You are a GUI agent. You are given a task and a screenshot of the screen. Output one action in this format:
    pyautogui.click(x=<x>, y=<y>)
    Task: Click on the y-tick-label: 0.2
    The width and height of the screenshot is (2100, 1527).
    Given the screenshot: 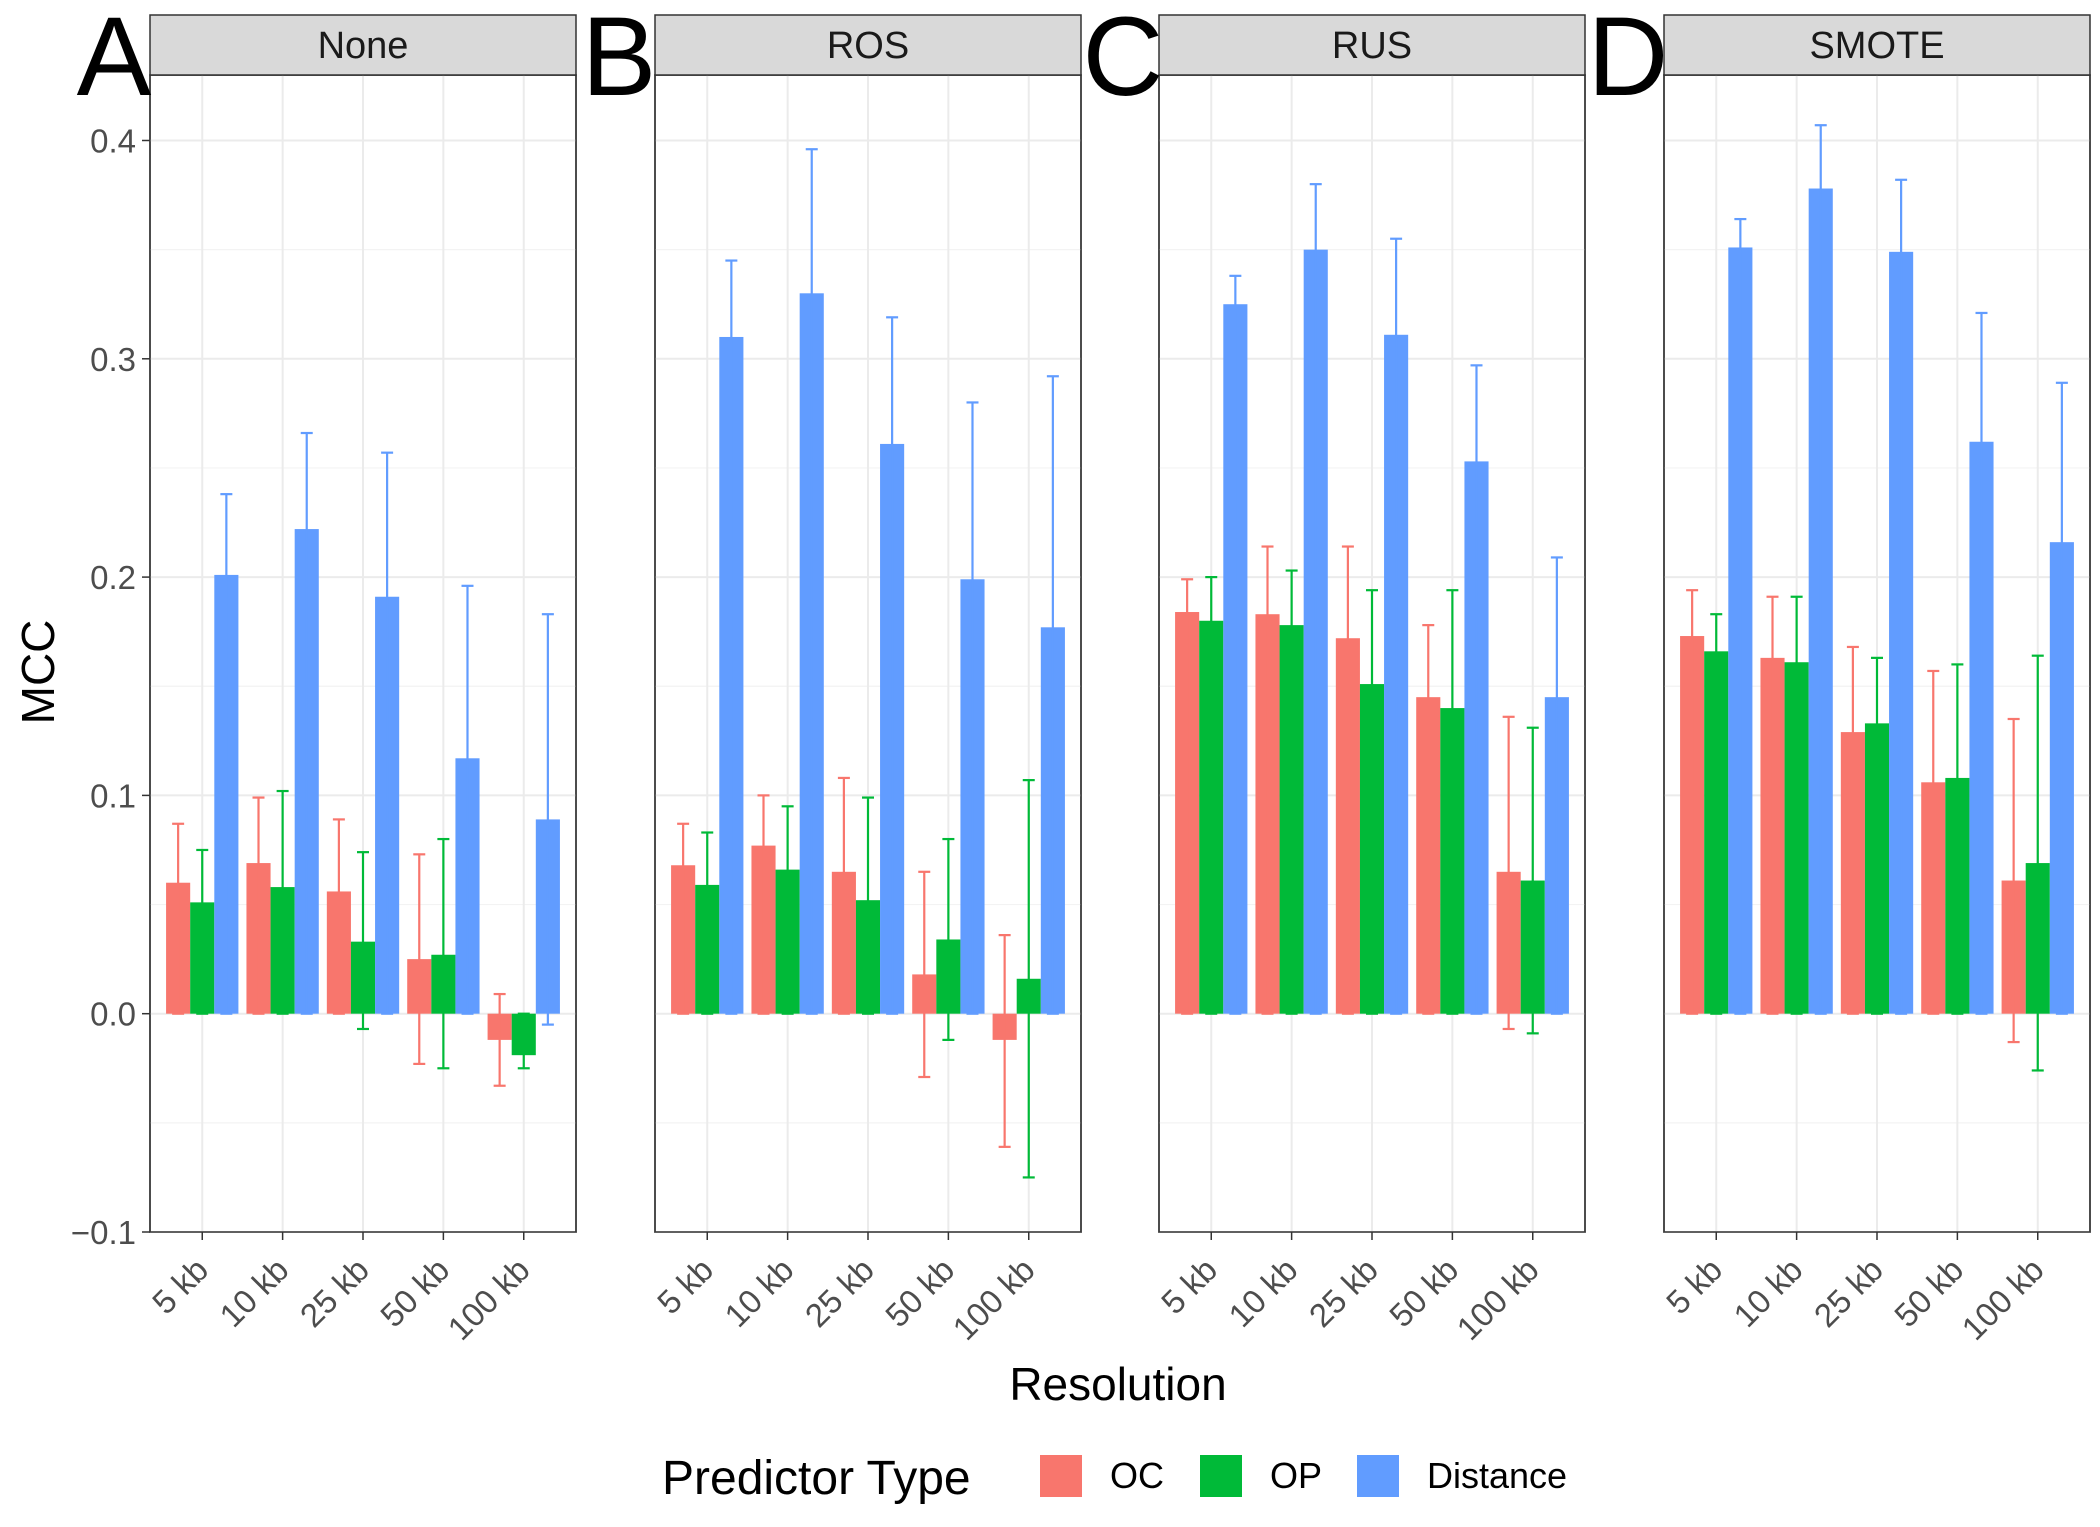 What is the action you would take?
    pyautogui.click(x=113, y=577)
    